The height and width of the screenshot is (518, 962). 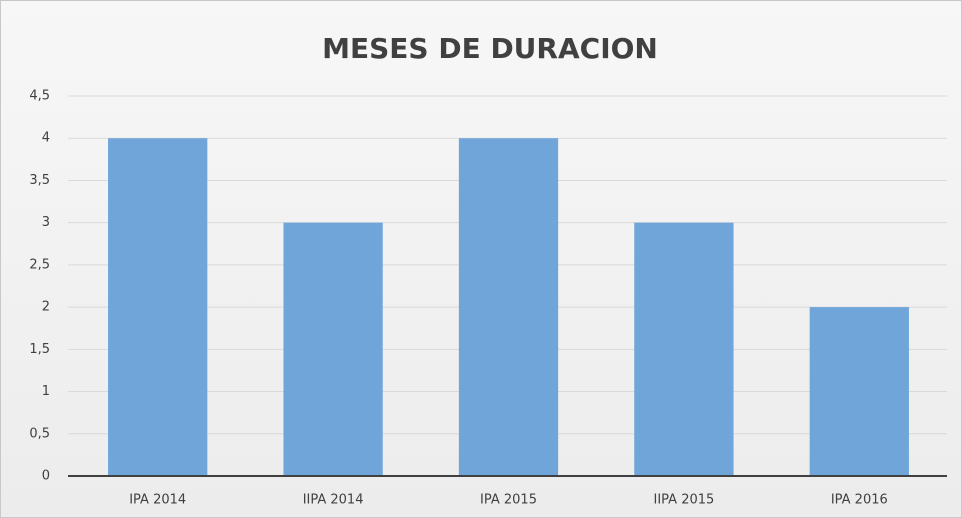 What do you see at coordinates (157, 500) in the screenshot?
I see `x-tick-label: IPA 2014` at bounding box center [157, 500].